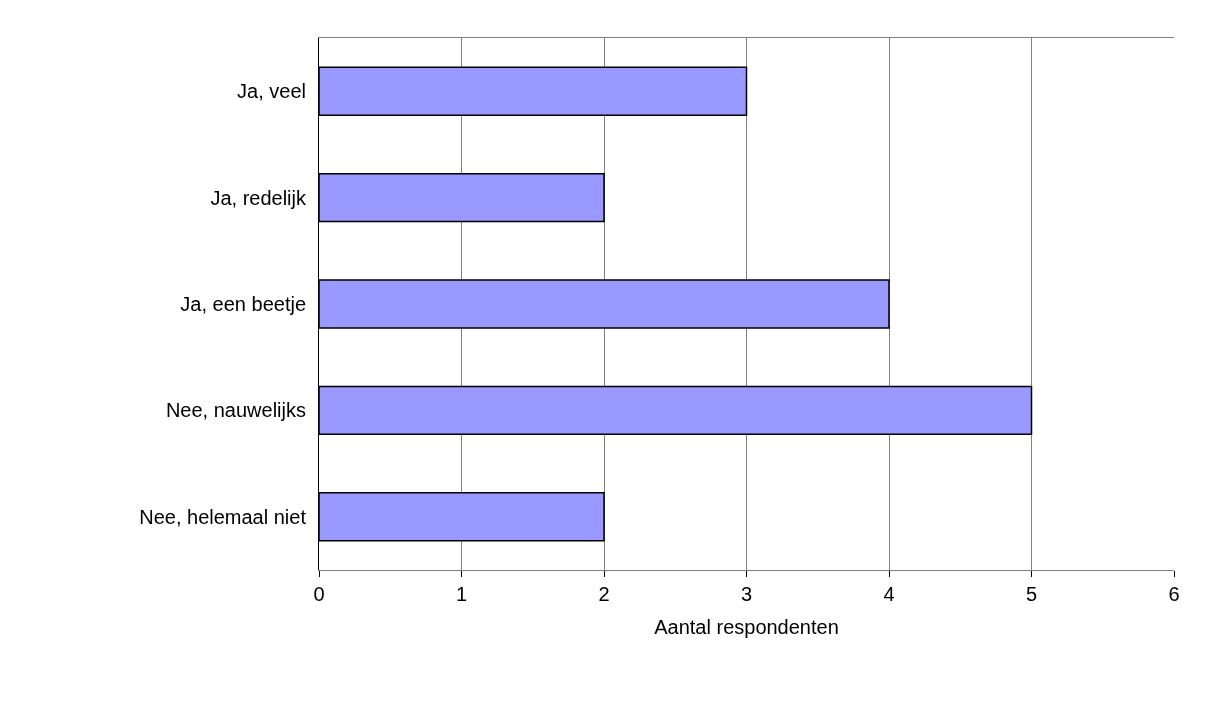  What do you see at coordinates (604, 594) in the screenshot?
I see `x-tick-label: 2` at bounding box center [604, 594].